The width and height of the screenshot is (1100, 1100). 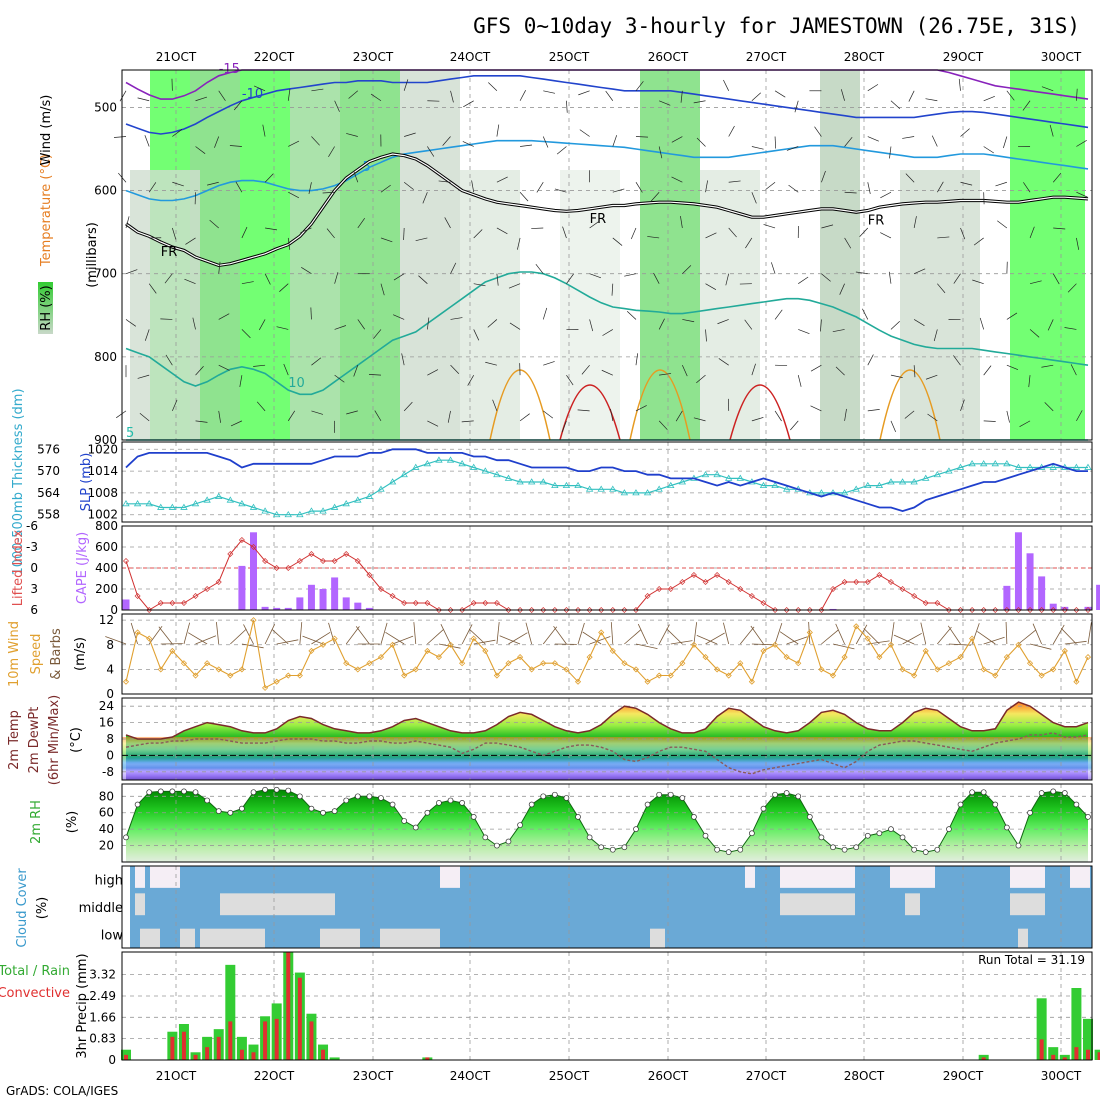 What do you see at coordinates (373, 1076) in the screenshot?
I see `bottom-date-tick-2: 23OCT` at bounding box center [373, 1076].